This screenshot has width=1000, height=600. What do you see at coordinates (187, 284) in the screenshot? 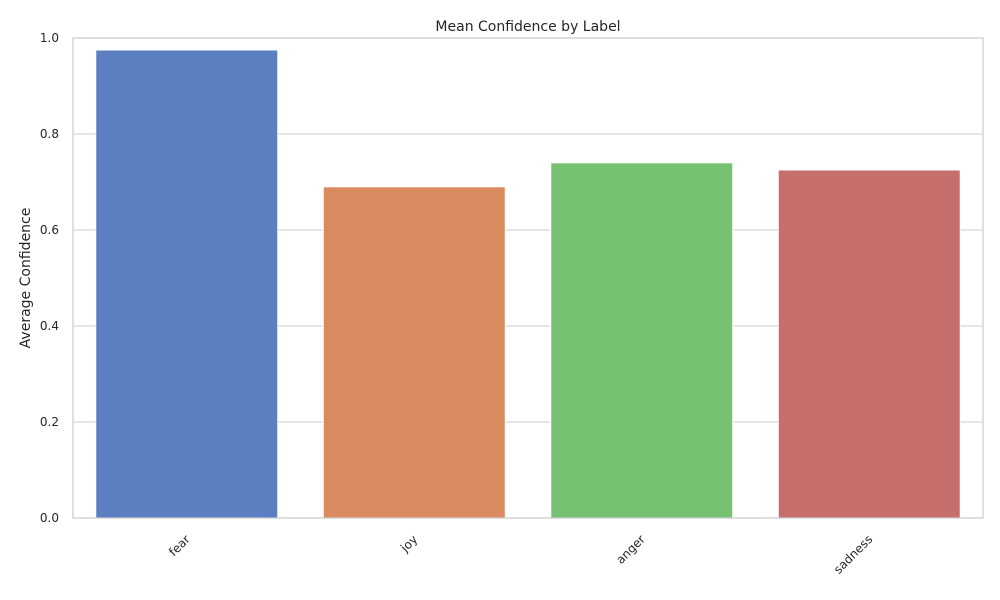
I see `bar-fear` at bounding box center [187, 284].